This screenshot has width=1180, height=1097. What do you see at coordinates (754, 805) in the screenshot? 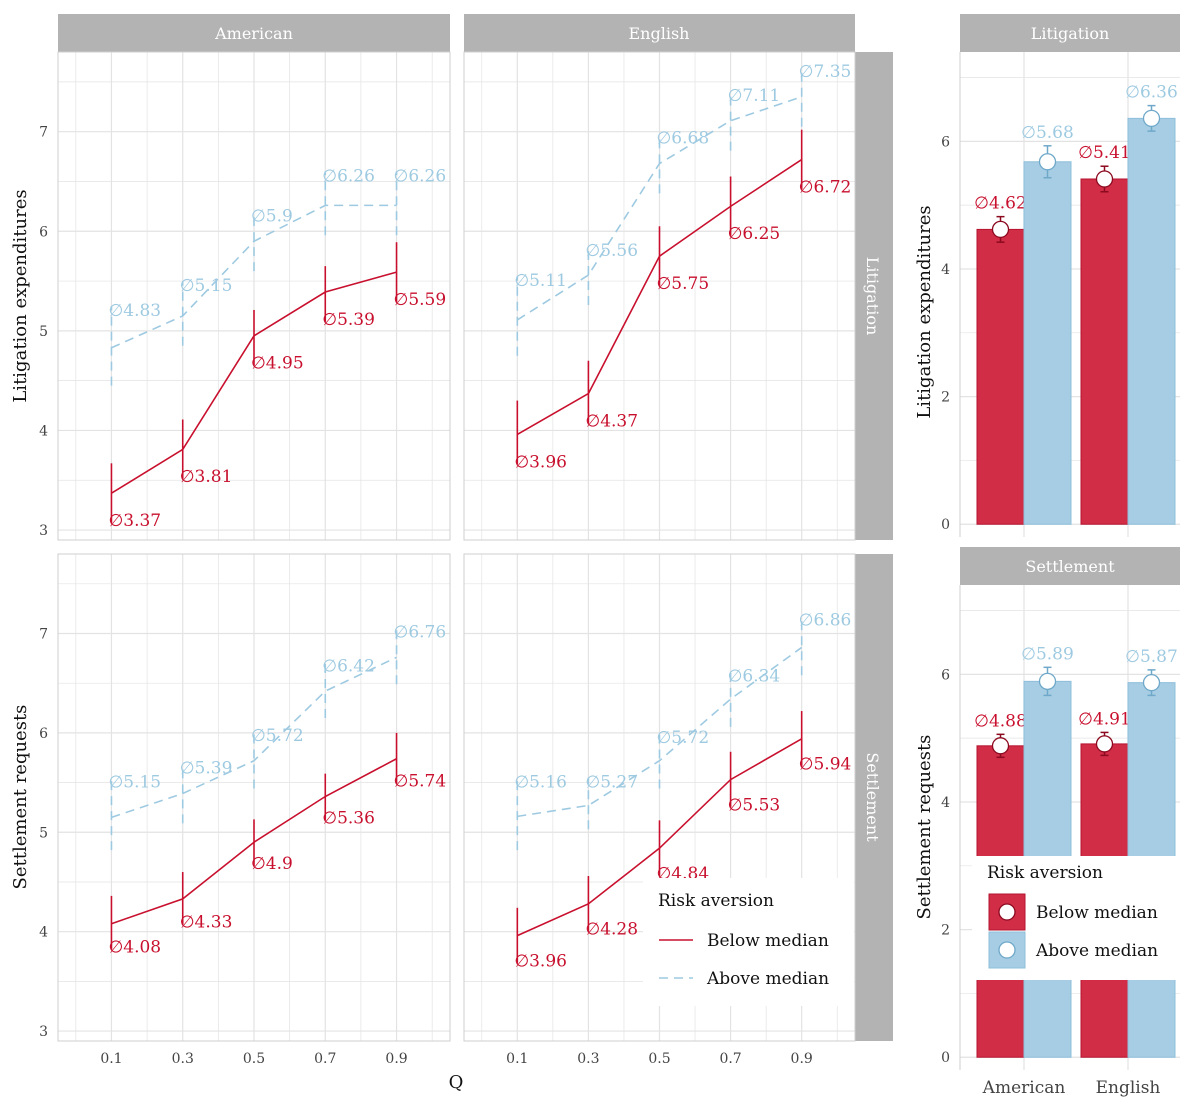
I see `data-label: ∅5.53` at bounding box center [754, 805].